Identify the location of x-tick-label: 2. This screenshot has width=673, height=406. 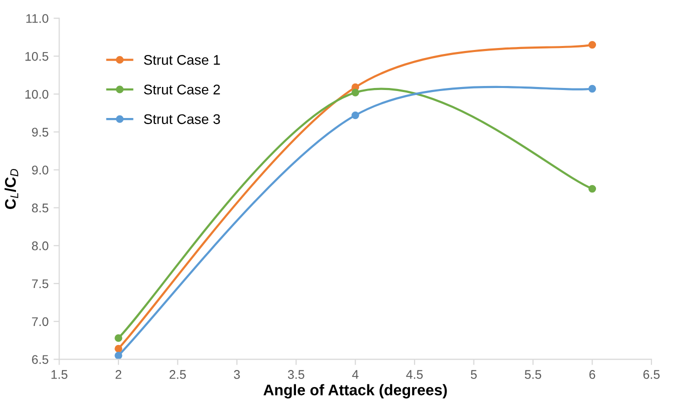
(119, 374).